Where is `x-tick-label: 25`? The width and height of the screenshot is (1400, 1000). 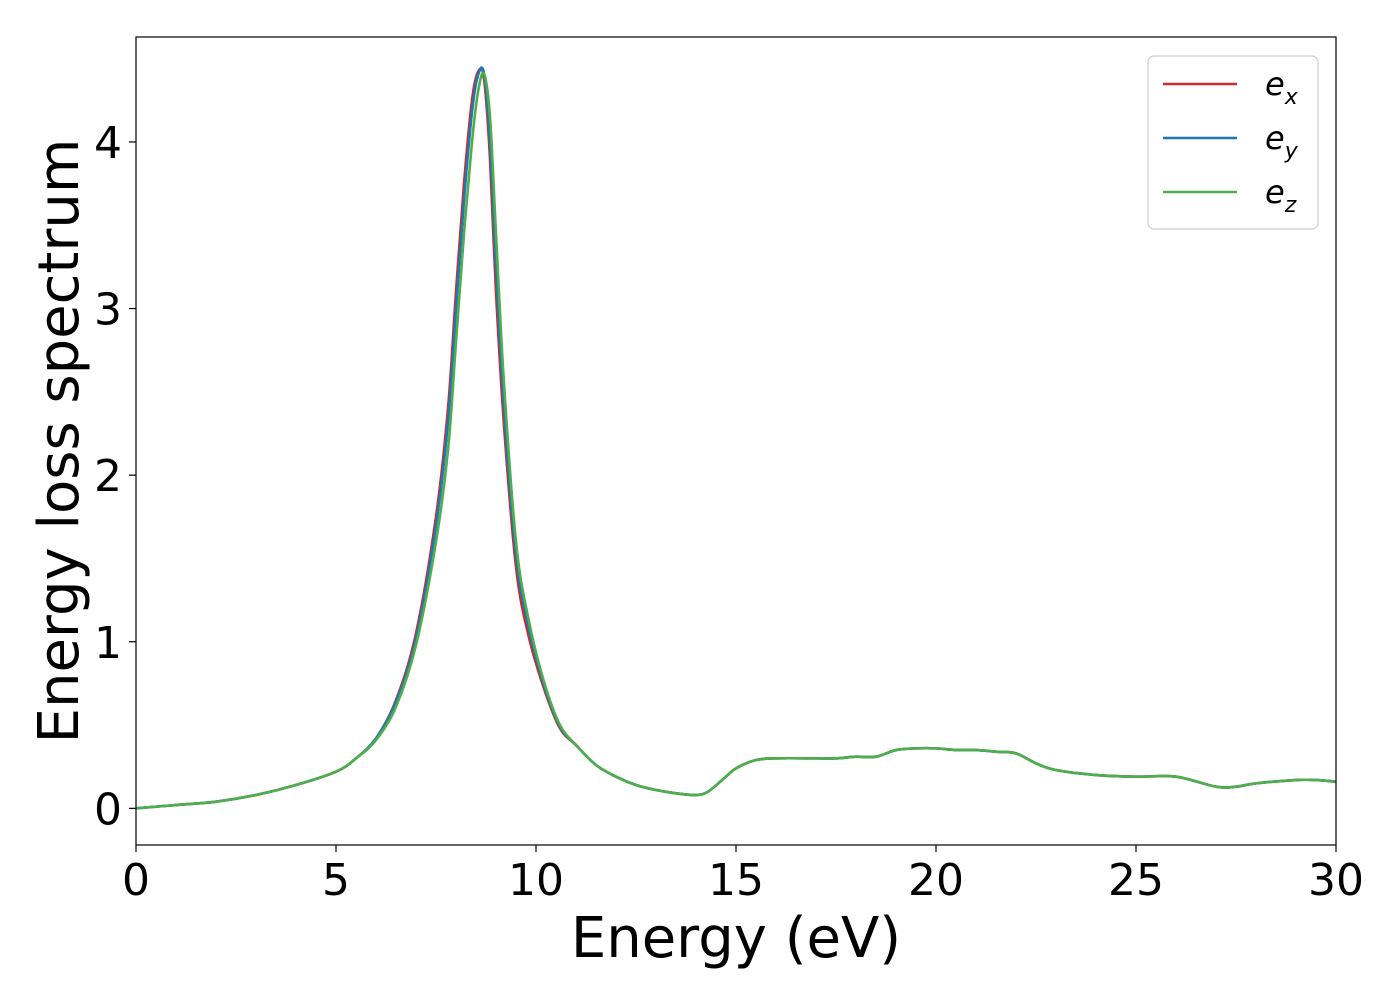
x-tick-label: 25 is located at coordinates (1136, 880).